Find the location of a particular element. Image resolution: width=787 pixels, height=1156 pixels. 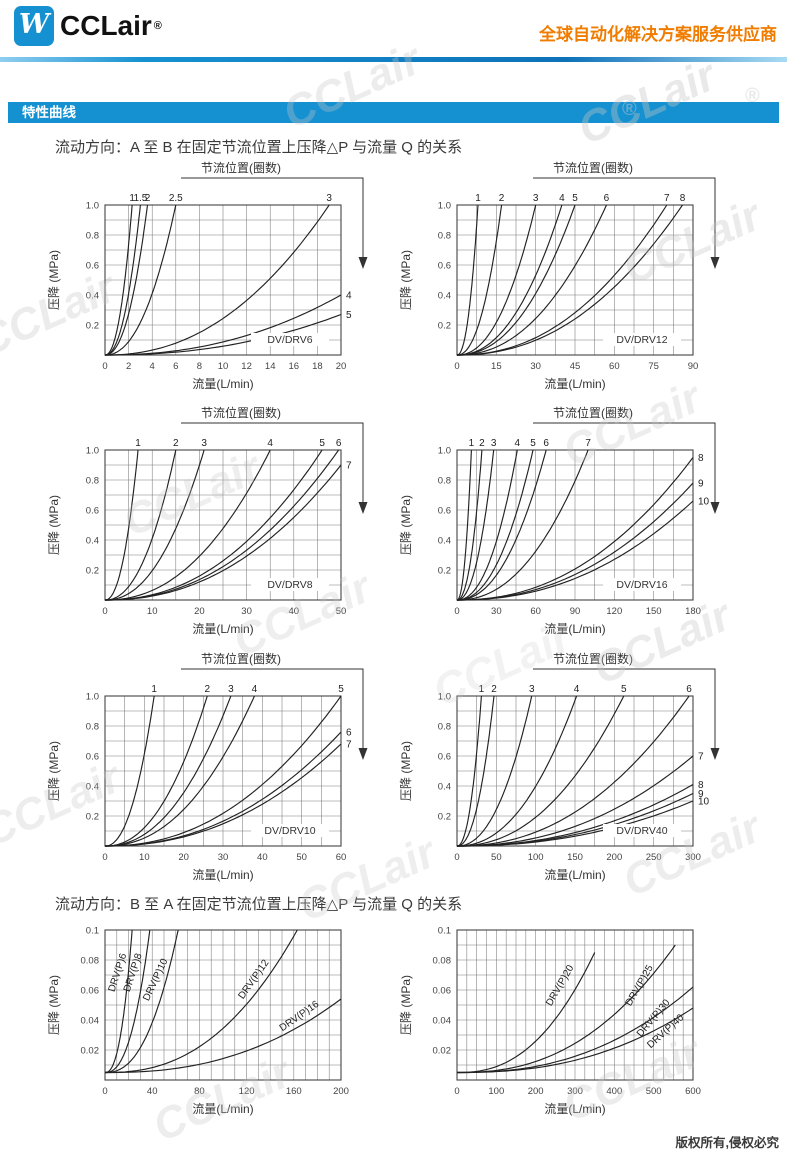

svg-text: 600 is located at coordinates (693, 1091).